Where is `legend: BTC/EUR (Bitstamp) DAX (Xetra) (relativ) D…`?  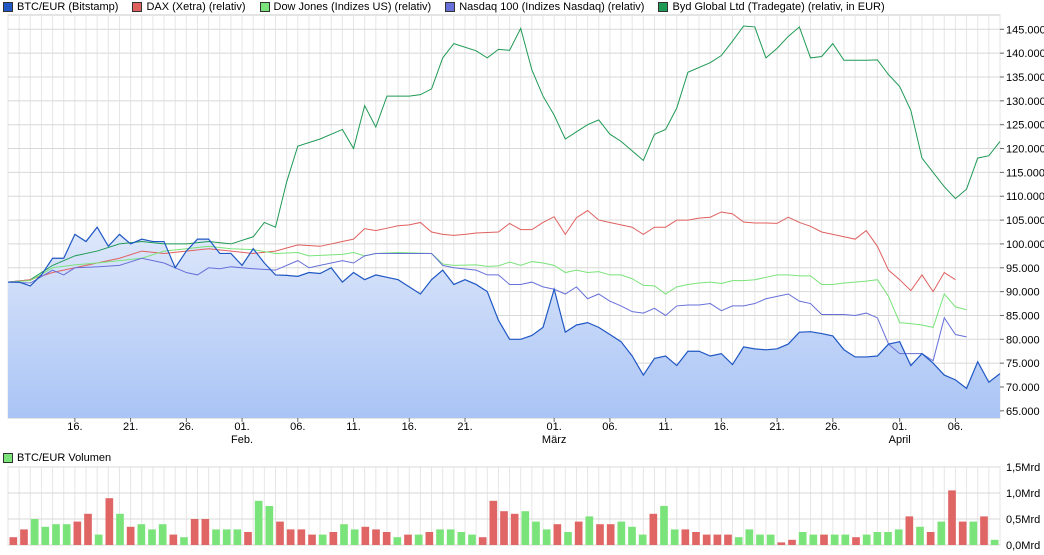
legend: BTC/EUR (Bitstamp) DAX (Xetra) (relativ) D… is located at coordinates (444, 7).